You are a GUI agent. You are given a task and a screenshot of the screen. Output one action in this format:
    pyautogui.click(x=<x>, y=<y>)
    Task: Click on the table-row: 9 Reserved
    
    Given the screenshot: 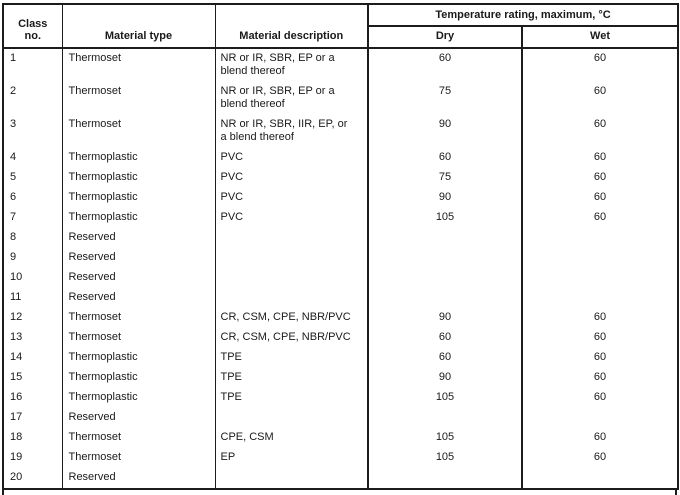 What is the action you would take?
    pyautogui.click(x=341, y=258)
    